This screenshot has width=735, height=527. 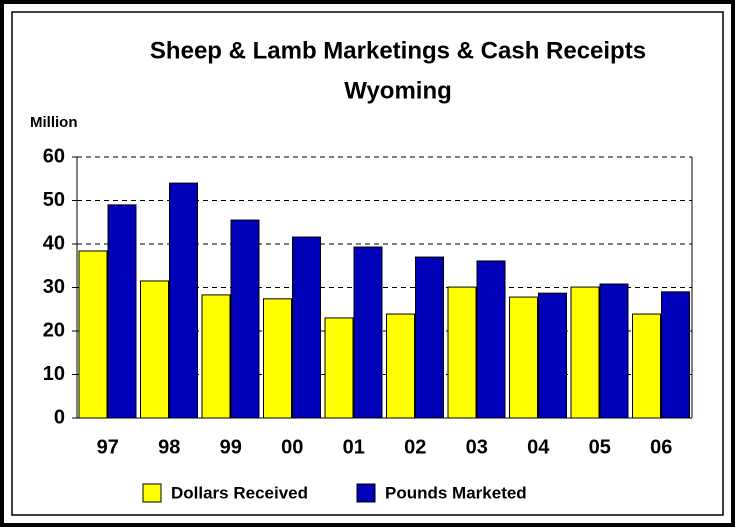 I want to click on x-tick-label: 05, so click(x=600, y=447).